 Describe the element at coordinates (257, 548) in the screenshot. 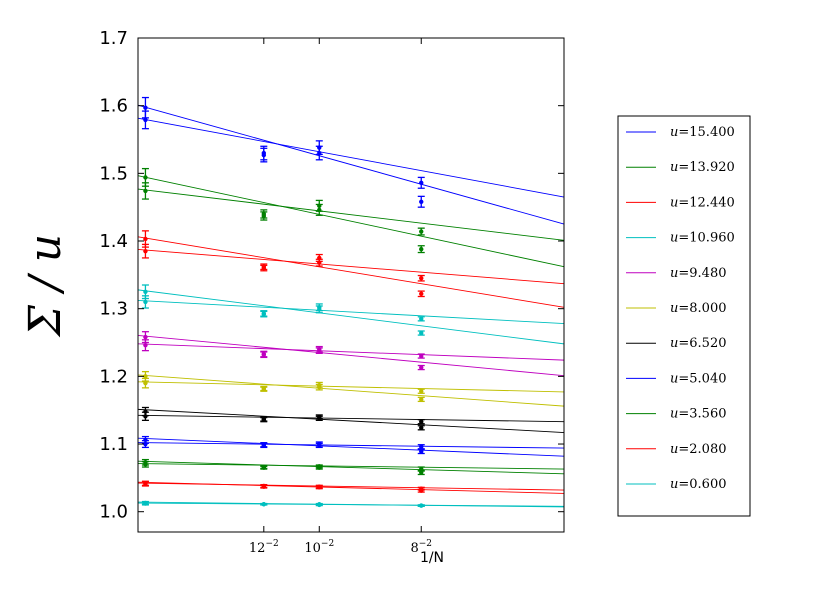

I see `x-tick-base: 12` at that location.